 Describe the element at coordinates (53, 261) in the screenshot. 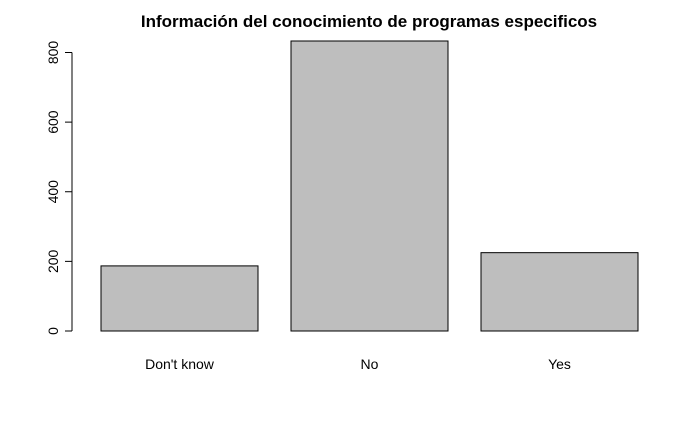

I see `y-tick-label: 200` at that location.